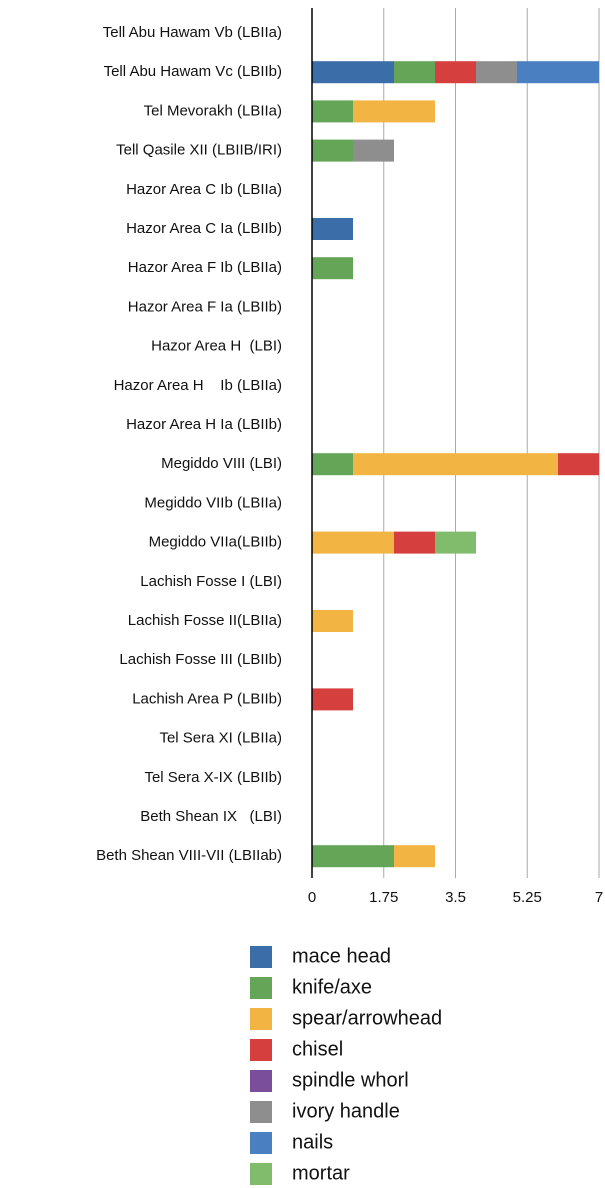 The height and width of the screenshot is (1188, 605). Describe the element at coordinates (220, 738) in the screenshot. I see `y-tick-label: Tel Sera XI (LBIIa)` at that location.